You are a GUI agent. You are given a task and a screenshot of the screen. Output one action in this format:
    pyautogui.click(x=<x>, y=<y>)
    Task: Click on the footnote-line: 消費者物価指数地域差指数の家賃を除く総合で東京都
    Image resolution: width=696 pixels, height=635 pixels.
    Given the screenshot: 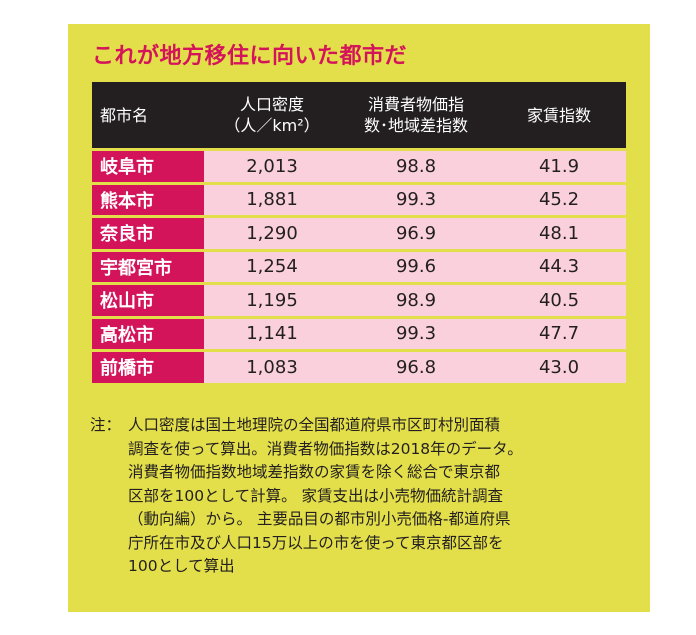 What is the action you would take?
    pyautogui.click(x=314, y=472)
    